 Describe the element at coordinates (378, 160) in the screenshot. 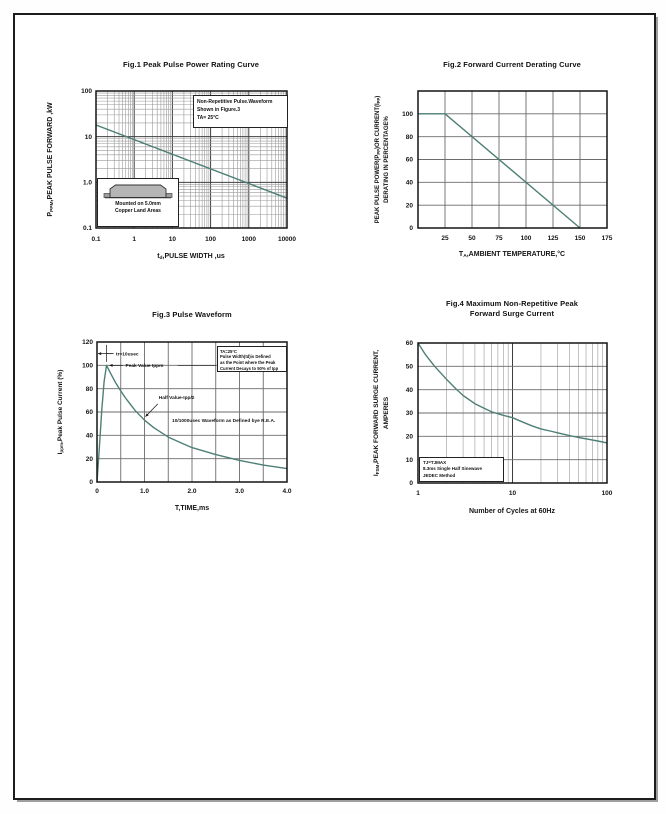

I see `fig2-y-axis-label: PEAK PULSE POWER(PPP)OR CURRENT(IPP)` at that location.